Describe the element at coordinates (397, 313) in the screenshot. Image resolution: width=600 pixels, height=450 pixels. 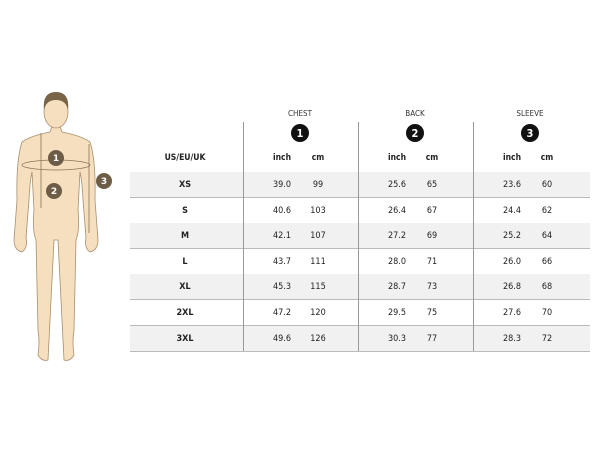
I see `measurement-value: 29.5` at that location.